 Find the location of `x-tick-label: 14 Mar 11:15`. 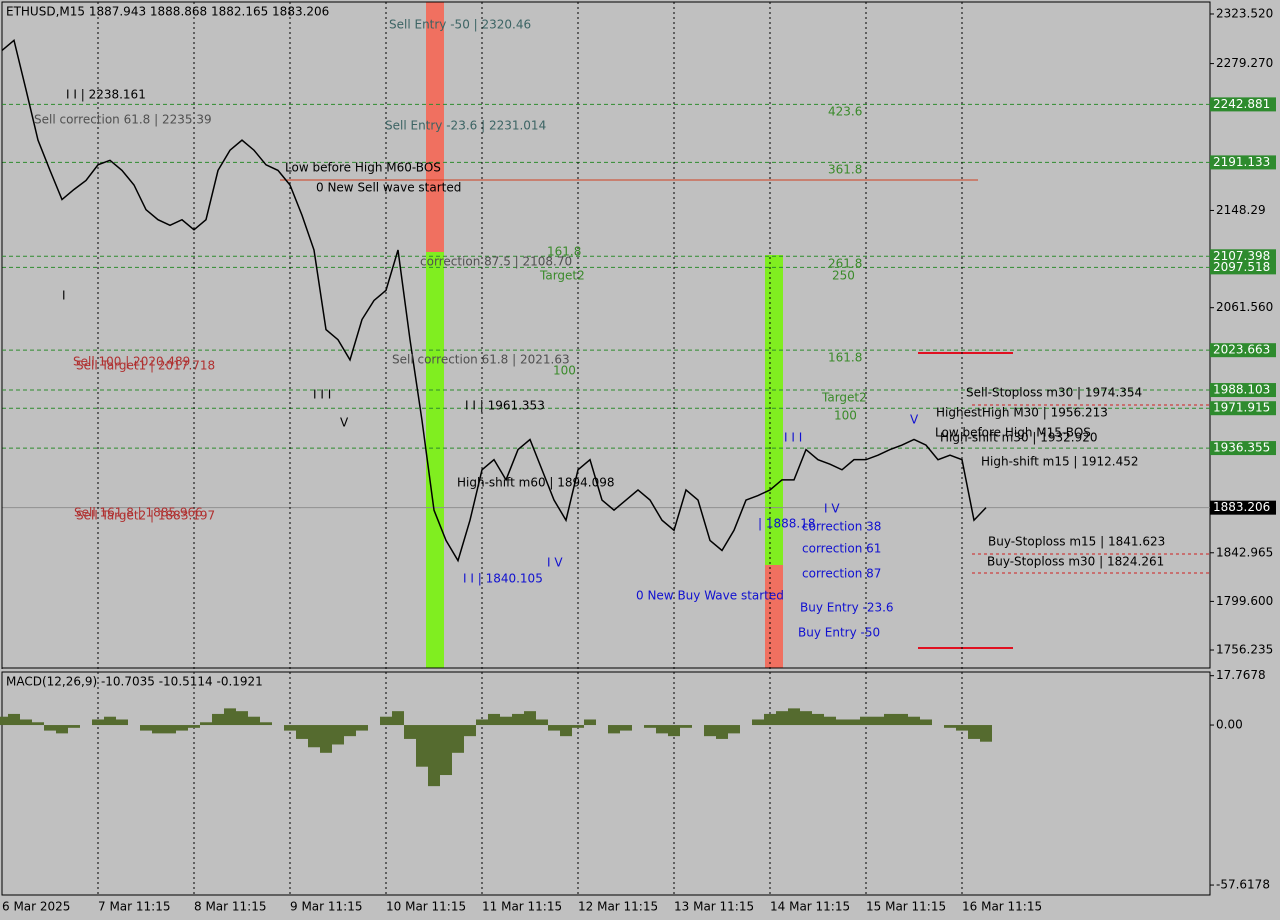

x-tick-label: 14 Mar 11:15 is located at coordinates (810, 907).